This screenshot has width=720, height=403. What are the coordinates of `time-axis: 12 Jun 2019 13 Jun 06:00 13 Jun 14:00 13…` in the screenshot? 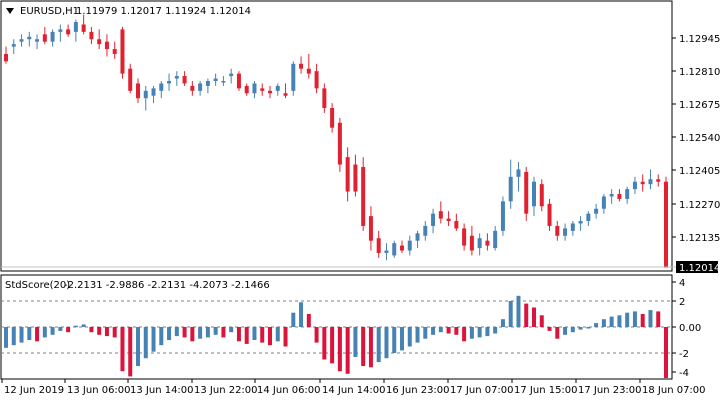 It's located at (354, 387).